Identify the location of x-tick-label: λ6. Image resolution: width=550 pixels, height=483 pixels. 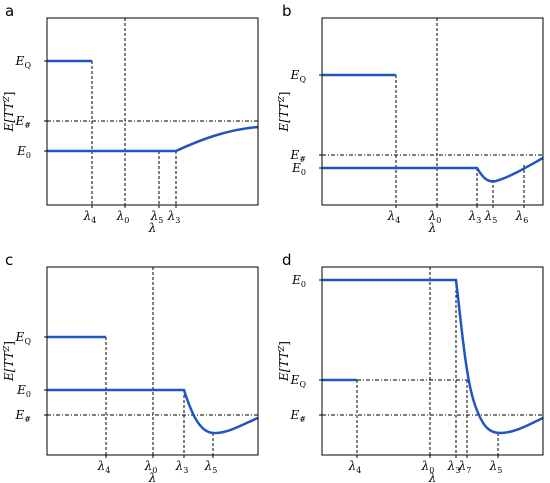
(522, 217).